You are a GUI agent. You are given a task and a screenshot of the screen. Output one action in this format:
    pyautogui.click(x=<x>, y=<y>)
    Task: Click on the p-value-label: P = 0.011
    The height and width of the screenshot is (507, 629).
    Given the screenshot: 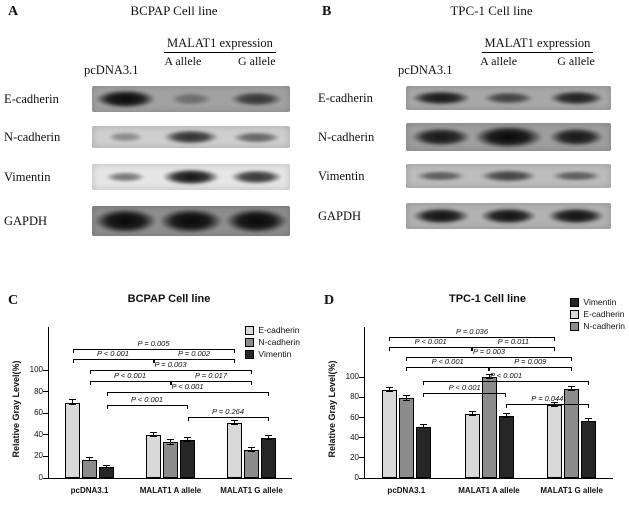 What is the action you would take?
    pyautogui.click(x=513, y=342)
    